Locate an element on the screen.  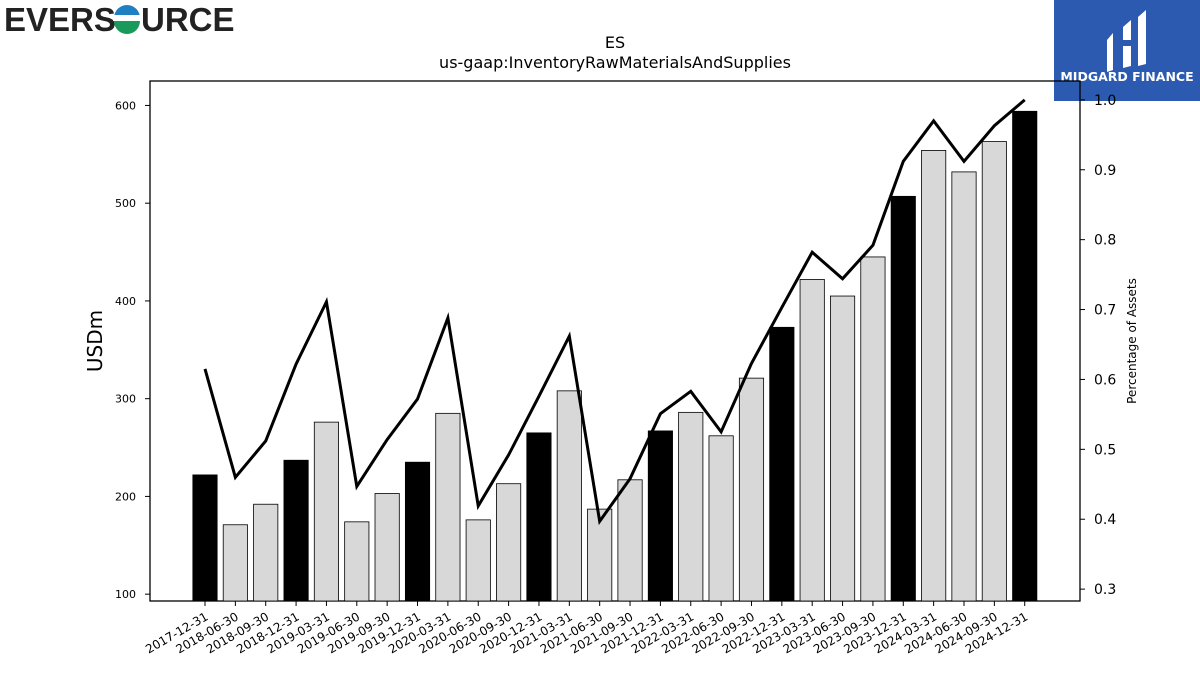
y2-tick-label: 0.4 is located at coordinates (1105, 520).